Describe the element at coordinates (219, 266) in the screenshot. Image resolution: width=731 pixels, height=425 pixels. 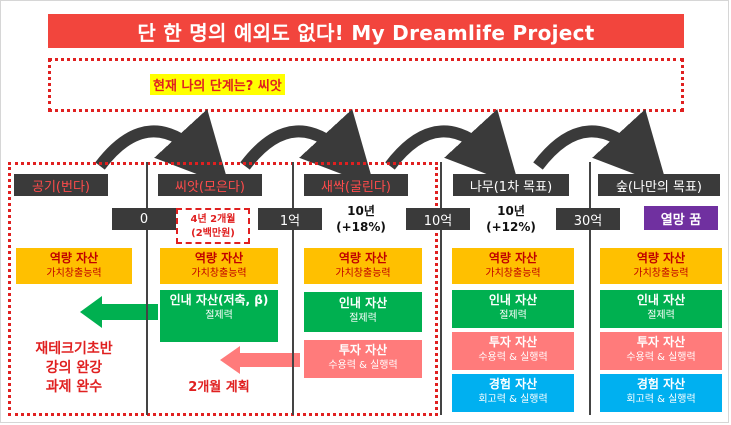
I see `seed-capability-asset: 역량 자산 가치창출능력` at that location.